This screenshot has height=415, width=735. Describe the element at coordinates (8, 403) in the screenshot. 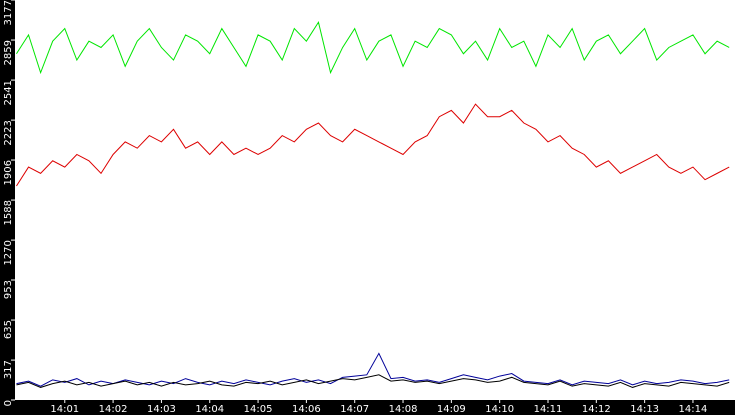

I see `y-tick-label: 0` at that location.